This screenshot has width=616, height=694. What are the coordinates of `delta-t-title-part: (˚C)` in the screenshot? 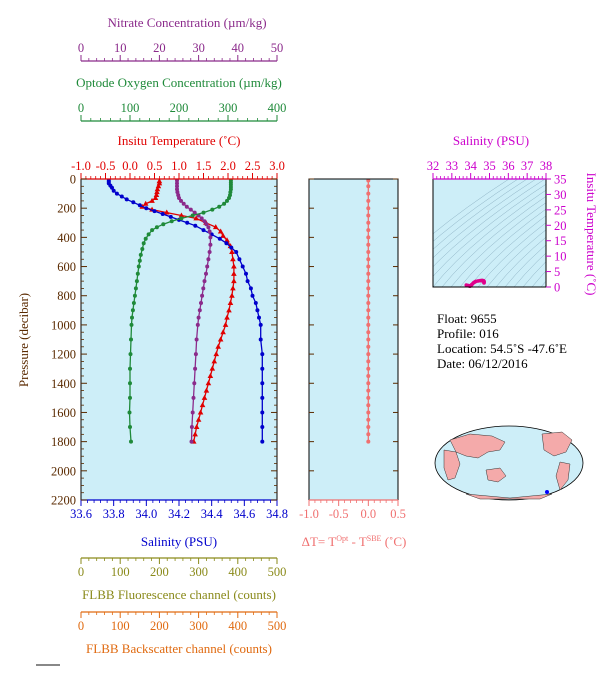 It's located at (393, 541).